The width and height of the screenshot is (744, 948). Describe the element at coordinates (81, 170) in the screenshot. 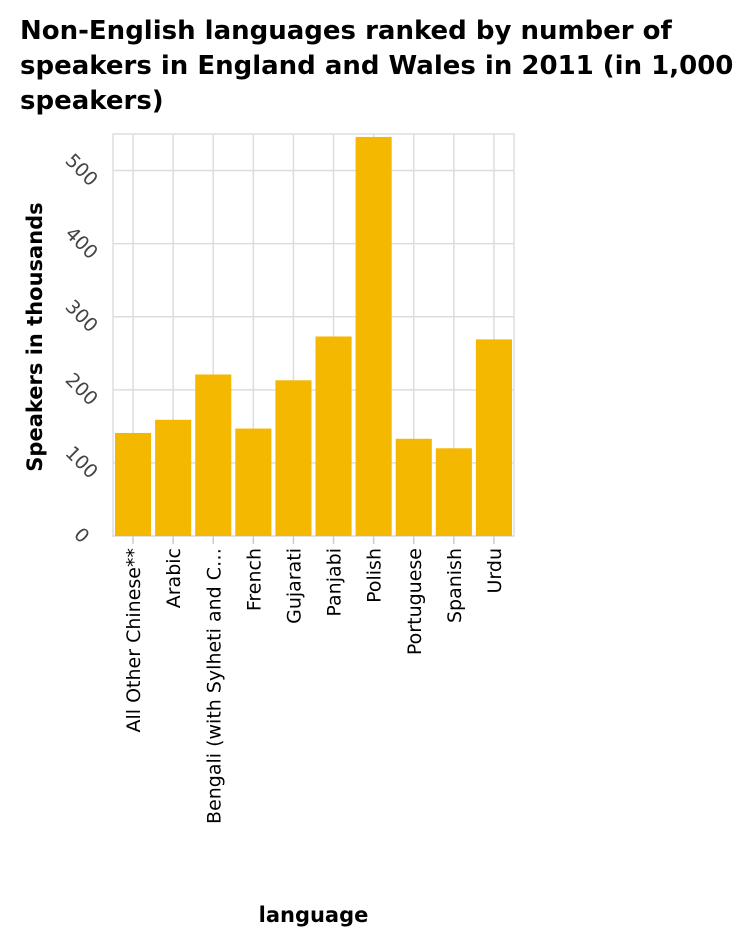

I see `y-tick-label: 500` at that location.